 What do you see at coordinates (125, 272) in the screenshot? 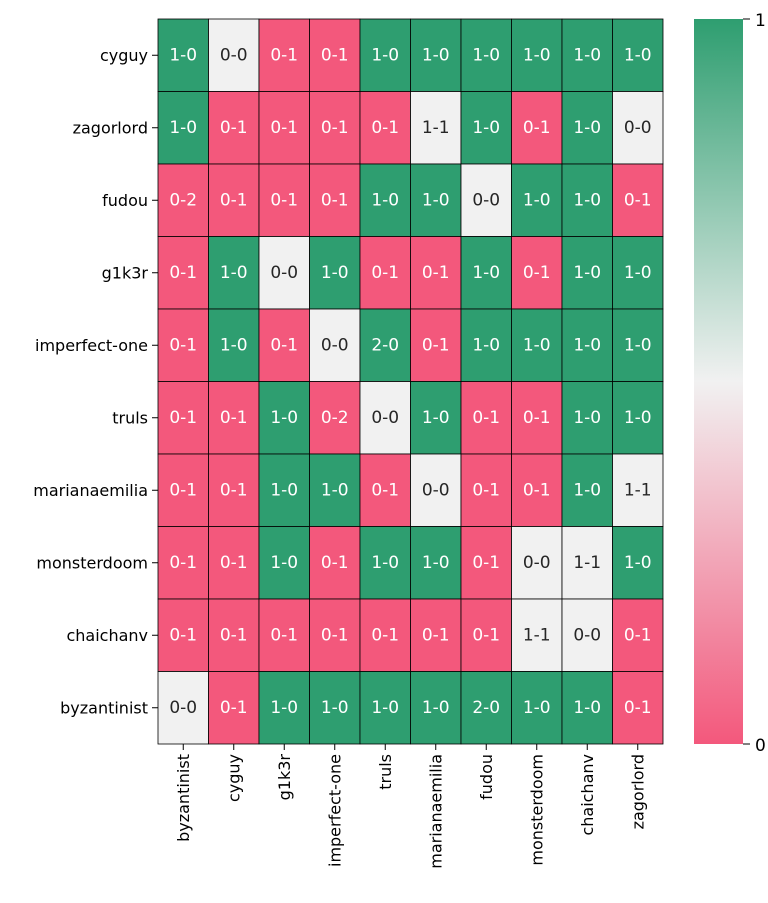
I see `row-label: g1k3r` at bounding box center [125, 272].